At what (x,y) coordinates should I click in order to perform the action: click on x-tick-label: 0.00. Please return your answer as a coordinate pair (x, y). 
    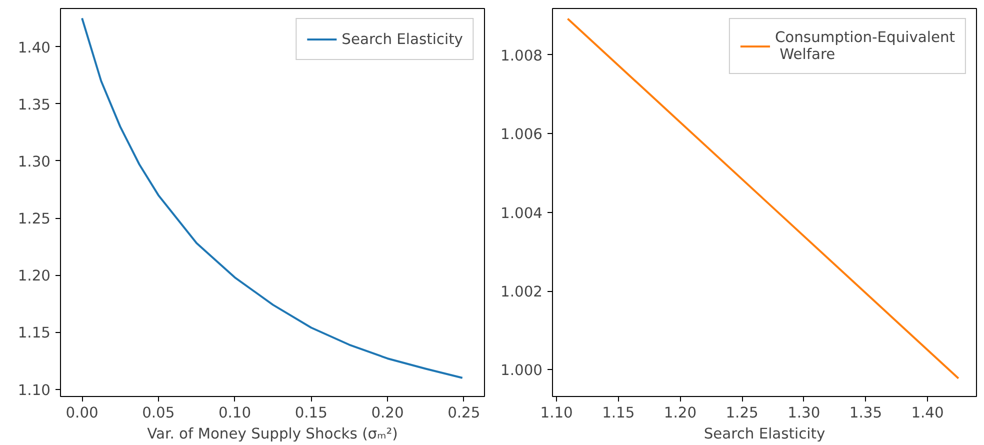
    Looking at the image, I should click on (82, 413).